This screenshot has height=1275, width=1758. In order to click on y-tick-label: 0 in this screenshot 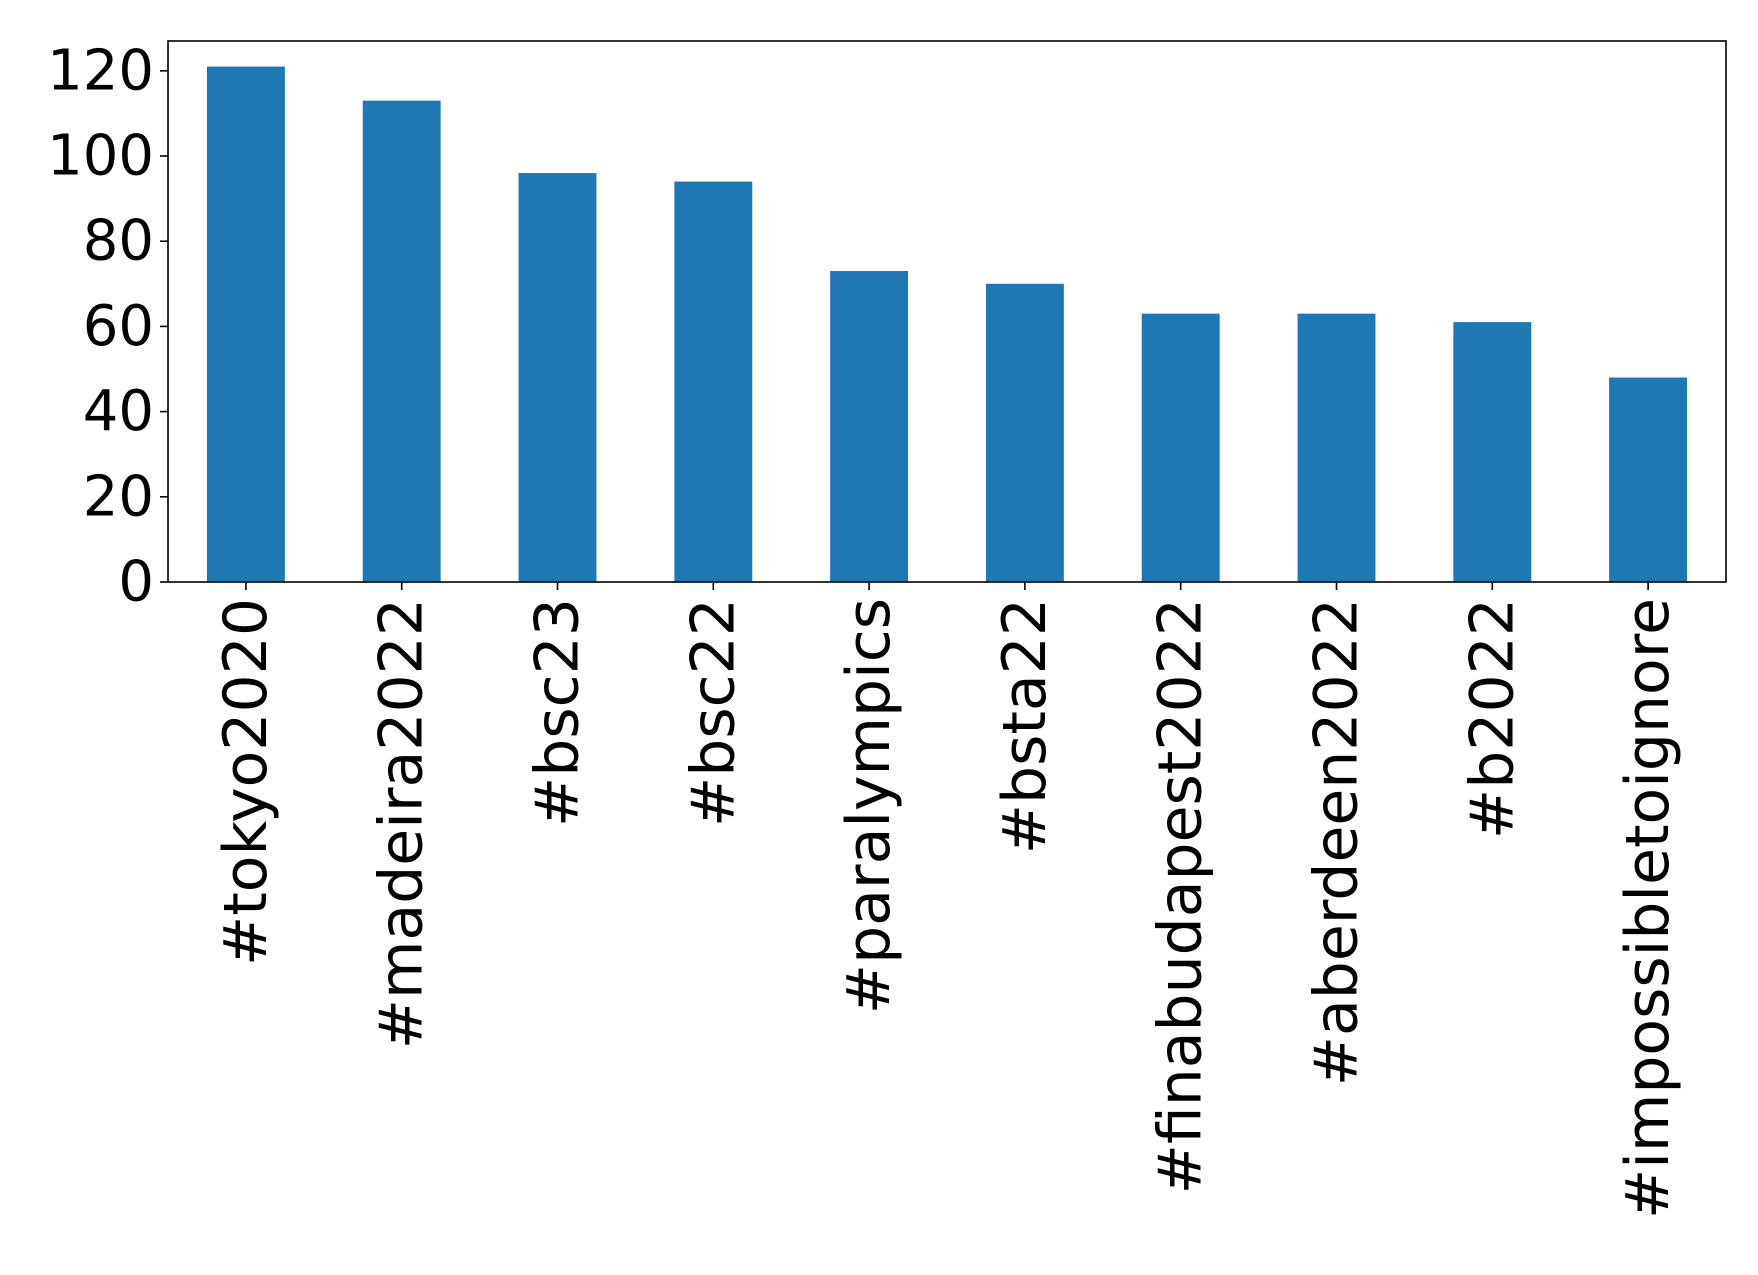, I will do `click(136, 582)`.